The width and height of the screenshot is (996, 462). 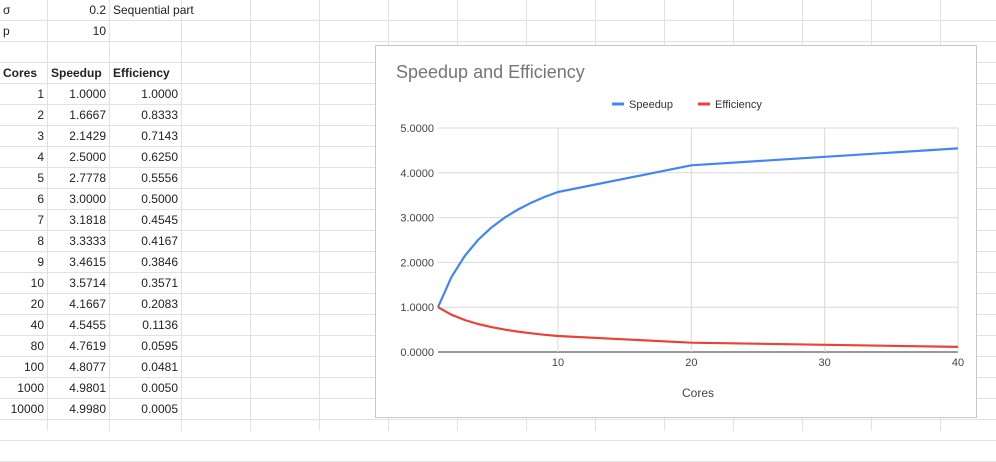 I want to click on table-header: Cores, so click(x=24, y=73).